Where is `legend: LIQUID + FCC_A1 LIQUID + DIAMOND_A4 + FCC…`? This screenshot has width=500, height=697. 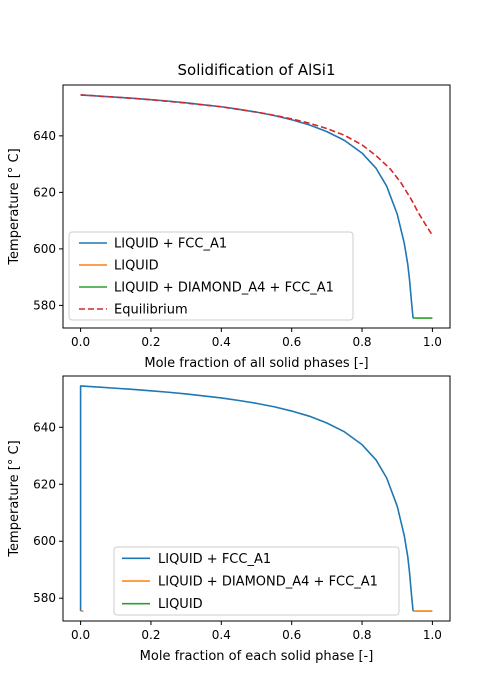 legend: LIQUID + FCC_A1 LIQUID + DIAMOND_A4 + FCC… is located at coordinates (256, 581).